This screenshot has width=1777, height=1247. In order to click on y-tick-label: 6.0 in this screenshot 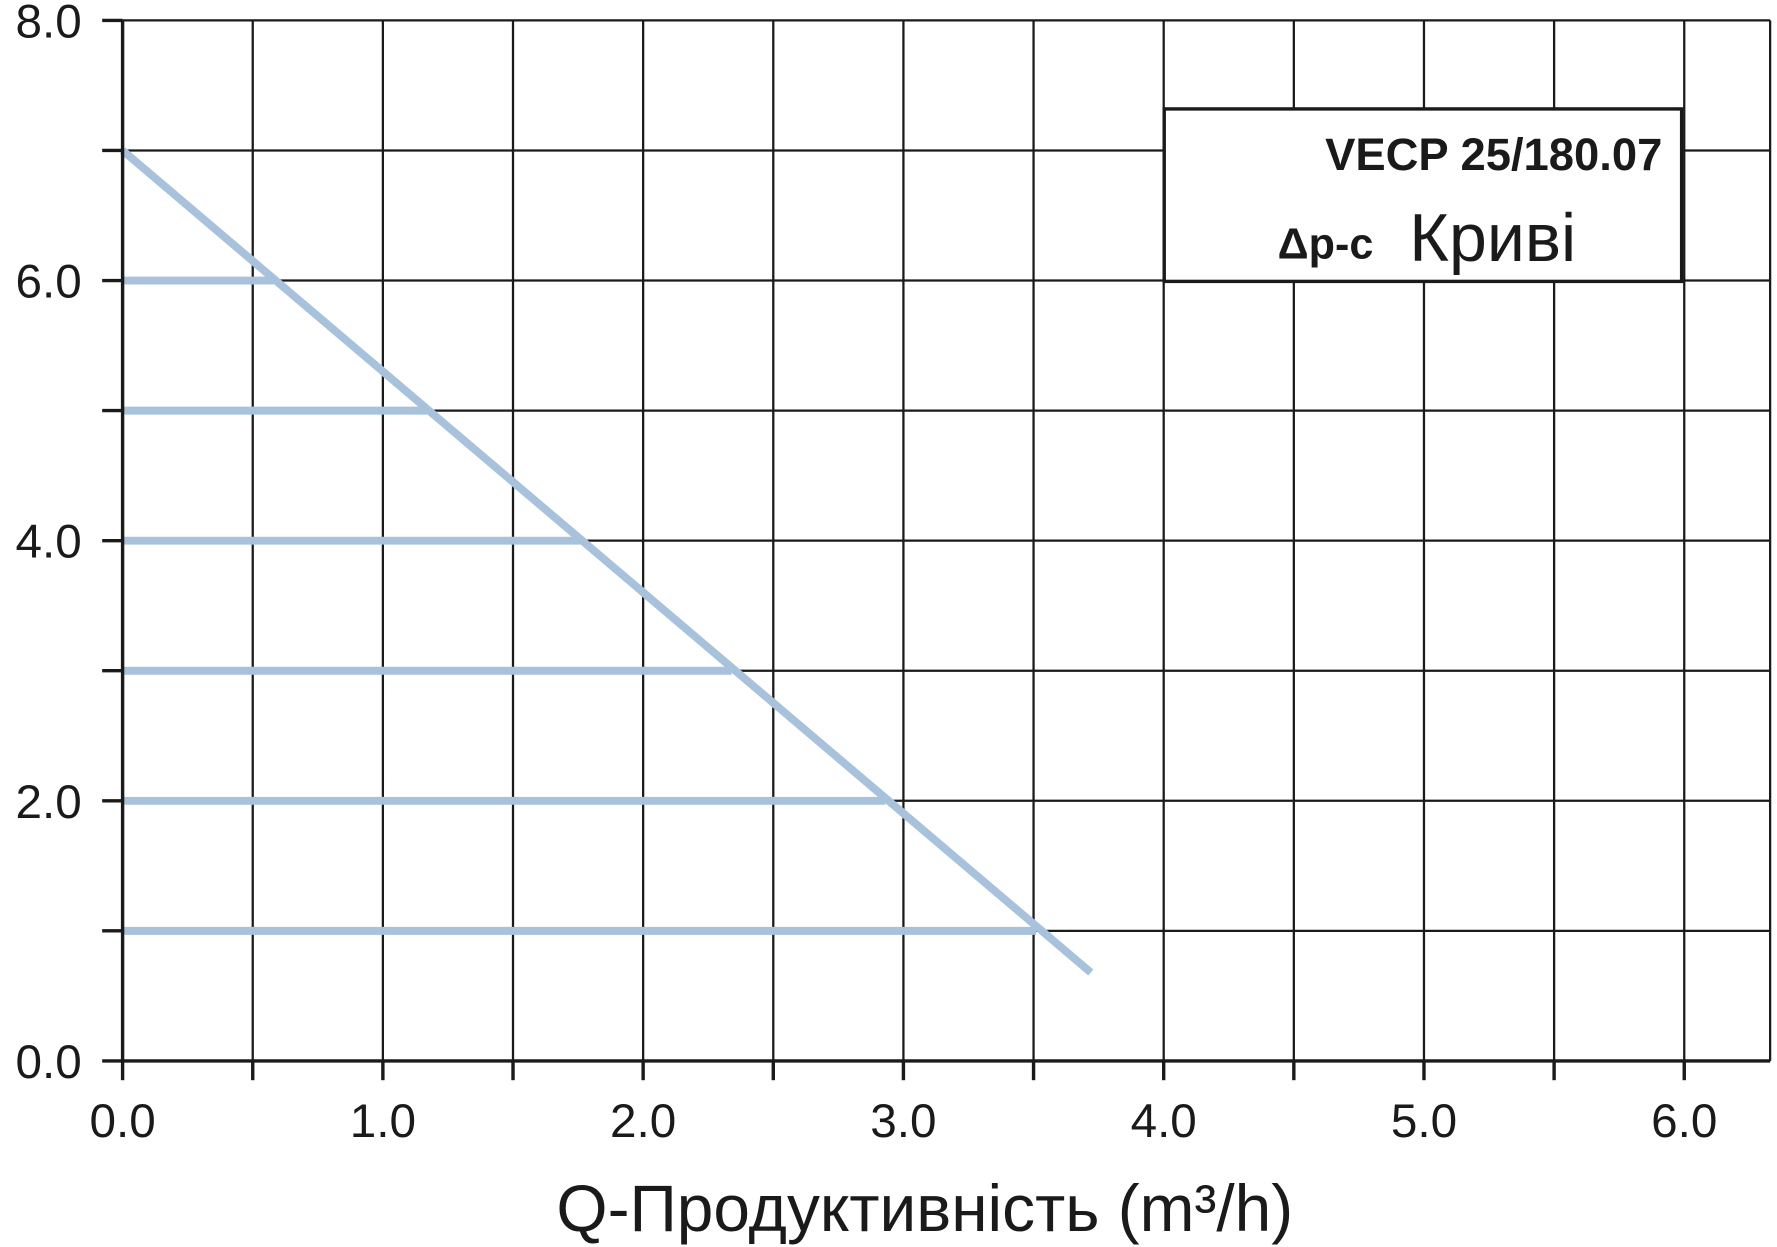, I will do `click(49, 282)`.